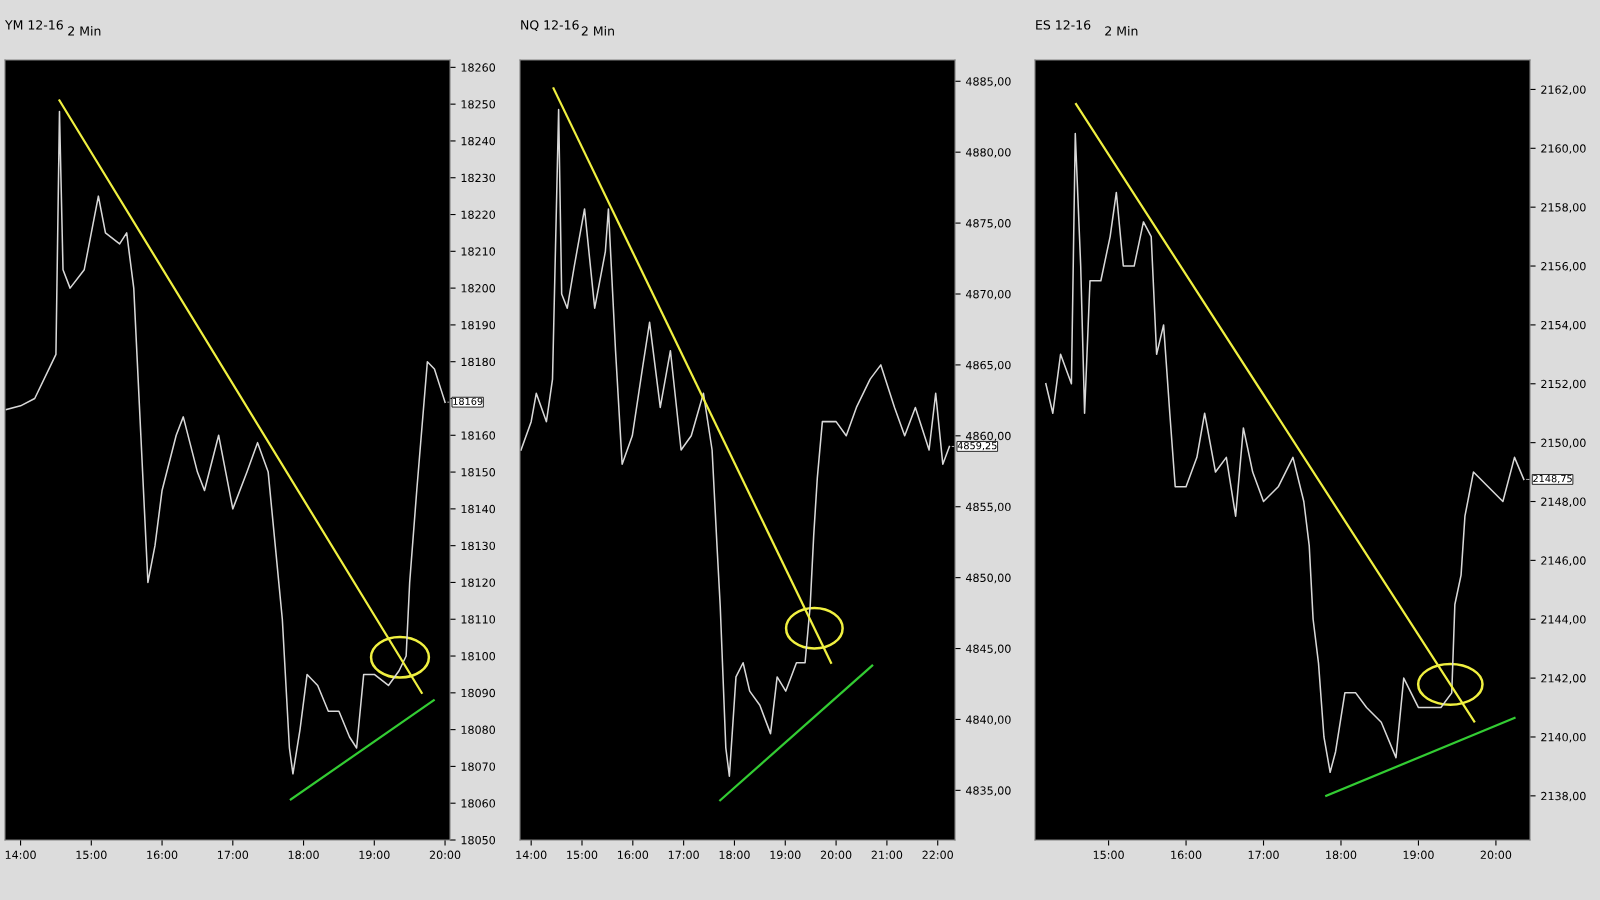 This screenshot has width=1600, height=900. Describe the element at coordinates (550, 26) in the screenshot. I see `chart-title: NQ 12-16` at that location.